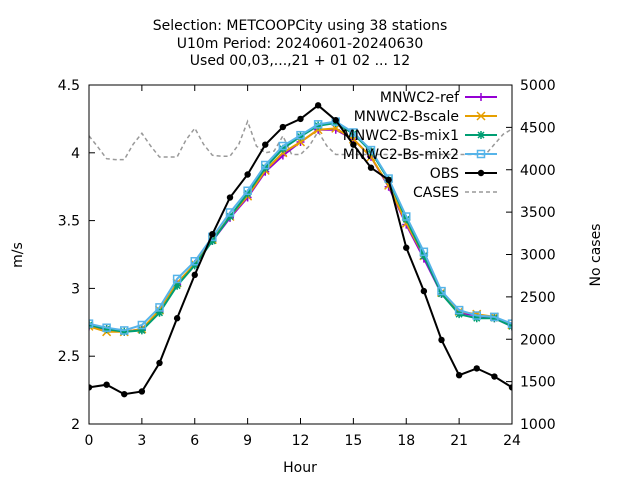 The width and height of the screenshot is (640, 480). Describe the element at coordinates (436, 193) in the screenshot. I see `legend-label: CASES` at that location.